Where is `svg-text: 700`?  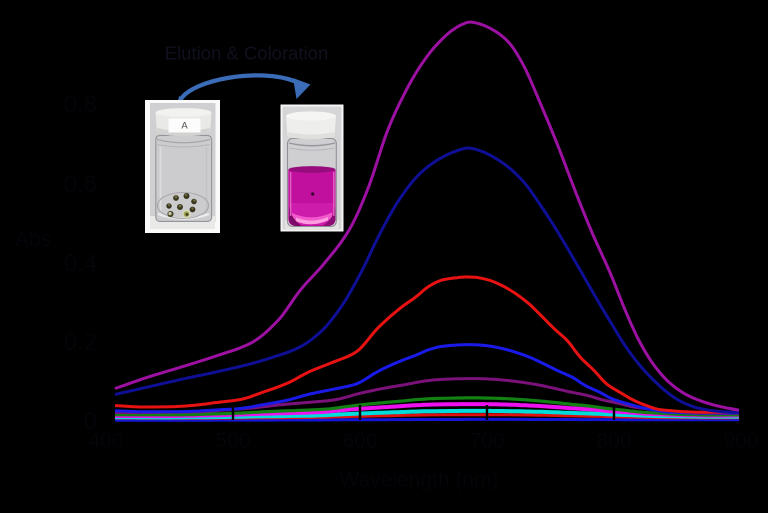
svg-text: 700 is located at coordinates (486, 441).